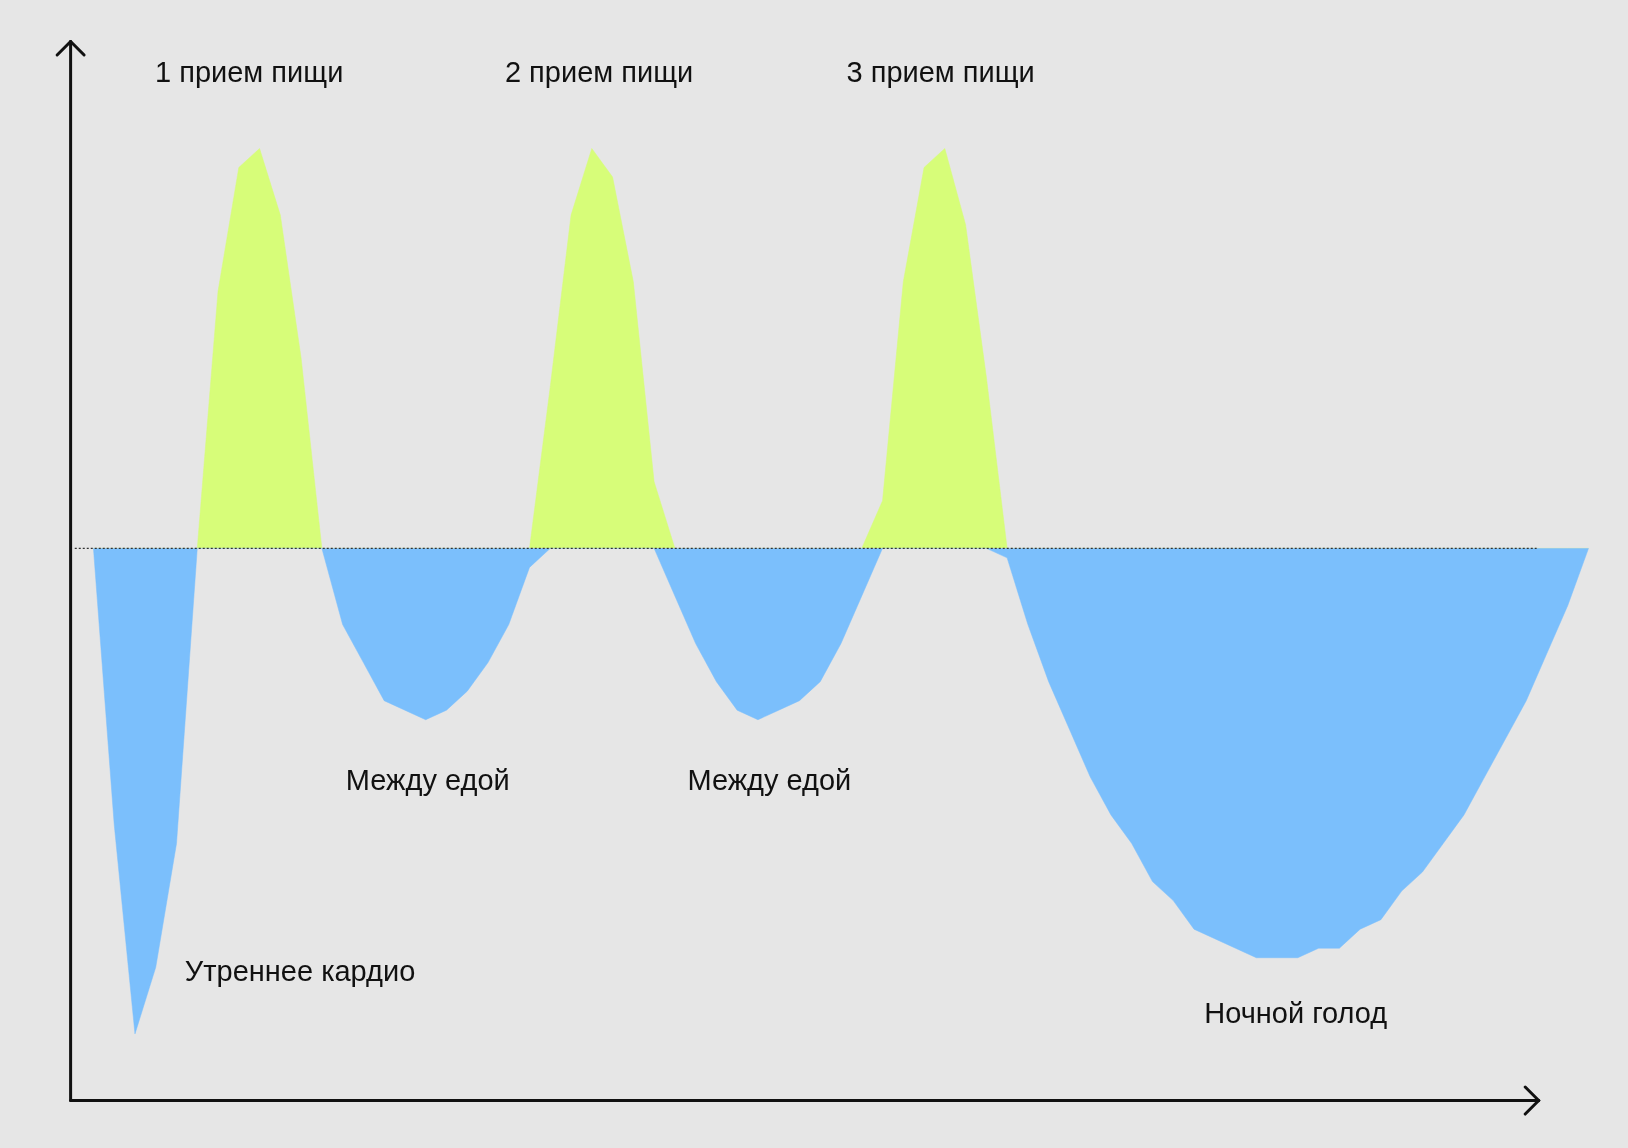 The image size is (1628, 1148). What do you see at coordinates (1296, 1013) in the screenshot?
I see `annotation: Ночной голод` at bounding box center [1296, 1013].